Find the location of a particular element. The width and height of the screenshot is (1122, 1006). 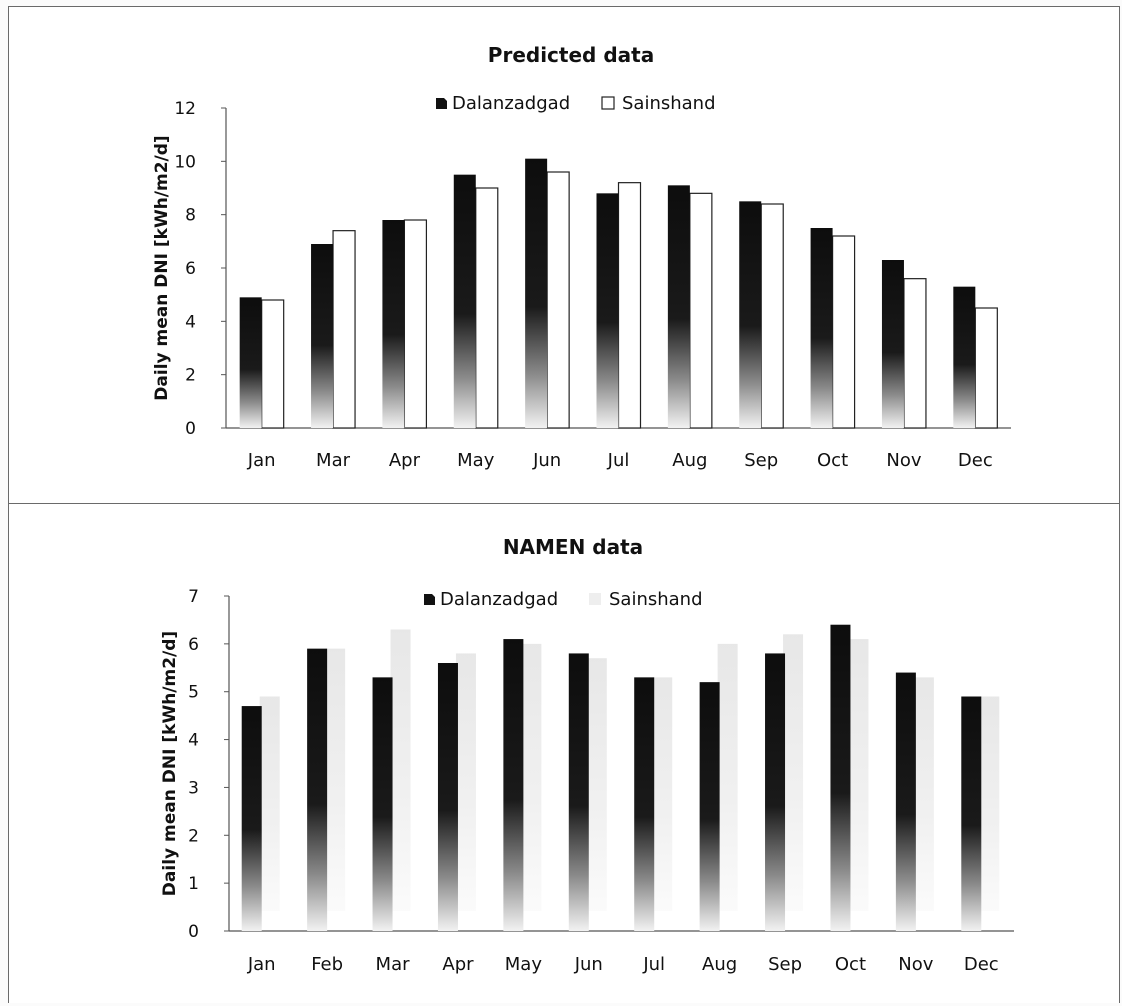

x-tick-label: Feb is located at coordinates (327, 964).